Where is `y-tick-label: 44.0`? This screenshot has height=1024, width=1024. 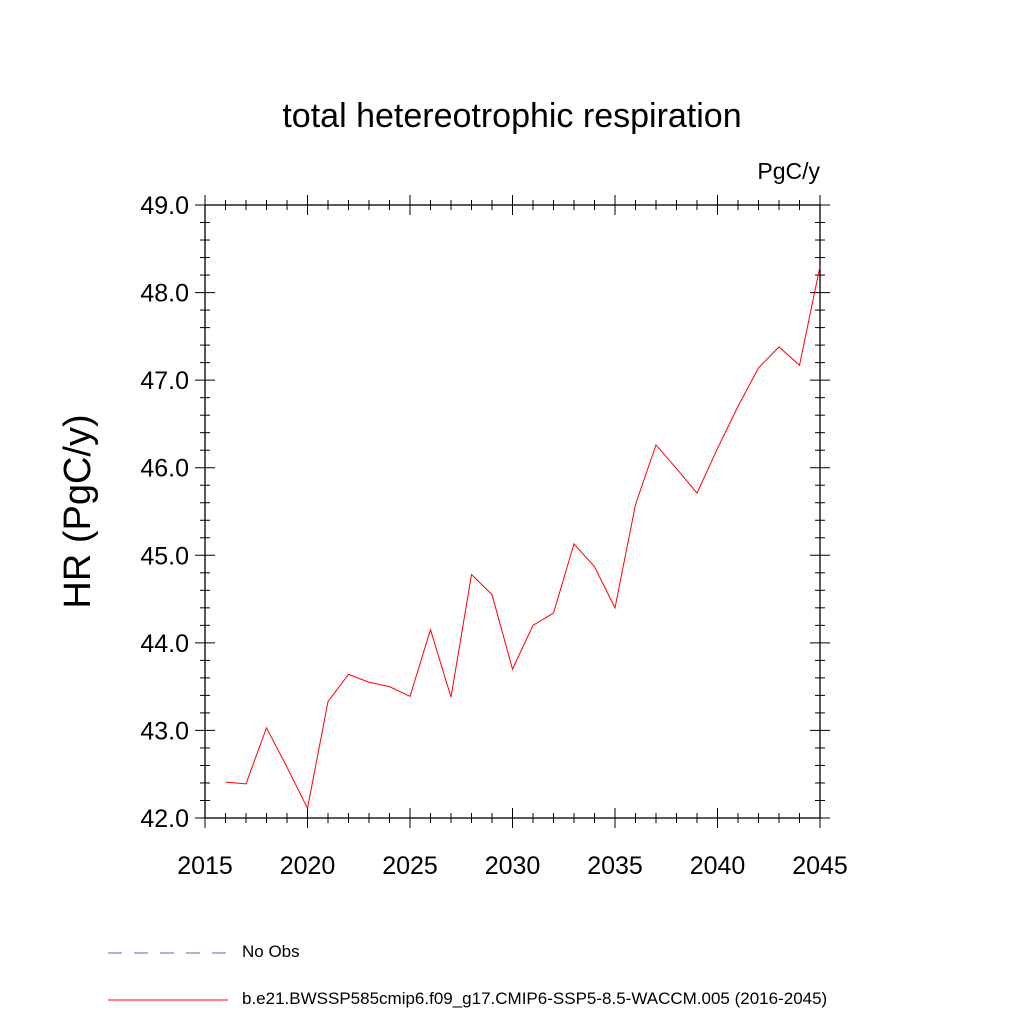 y-tick-label: 44.0 is located at coordinates (164, 644).